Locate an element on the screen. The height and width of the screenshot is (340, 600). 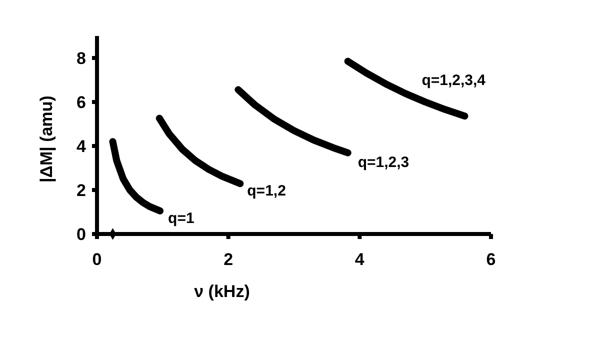
y-tick-label: 2 is located at coordinates (81, 190).